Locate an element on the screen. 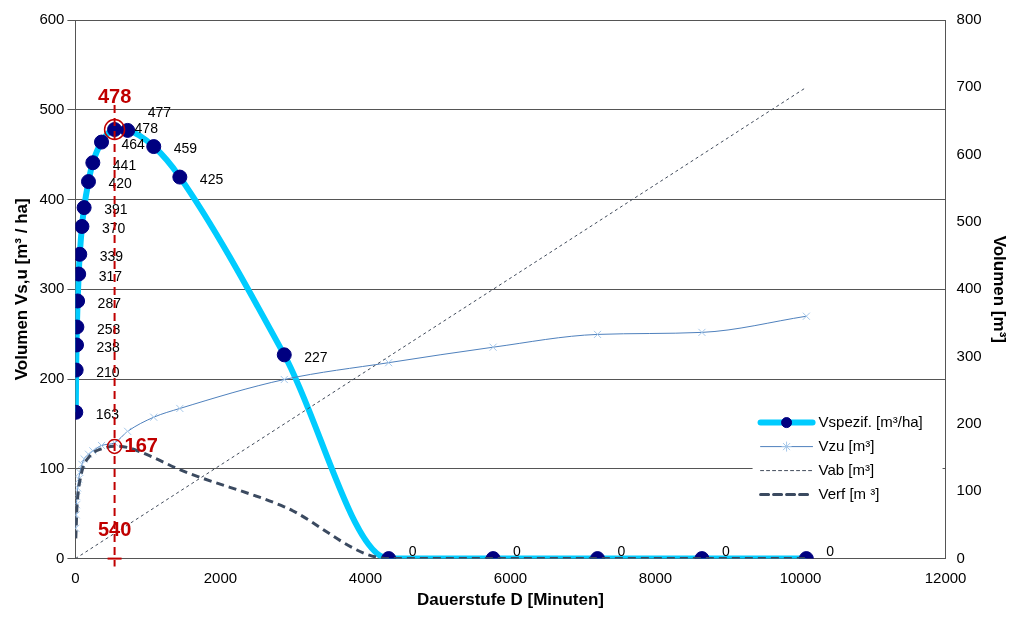  data-label: 210 is located at coordinates (108, 371).